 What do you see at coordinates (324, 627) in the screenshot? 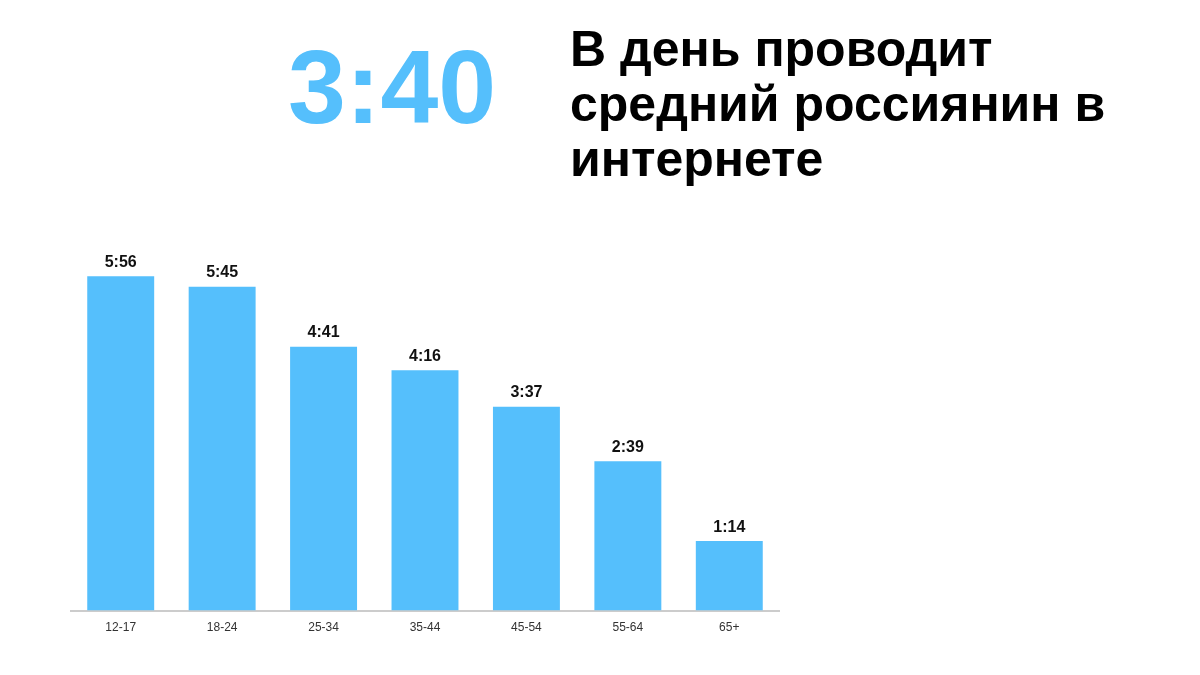
I see `x-tick-label: 25-34` at bounding box center [324, 627].